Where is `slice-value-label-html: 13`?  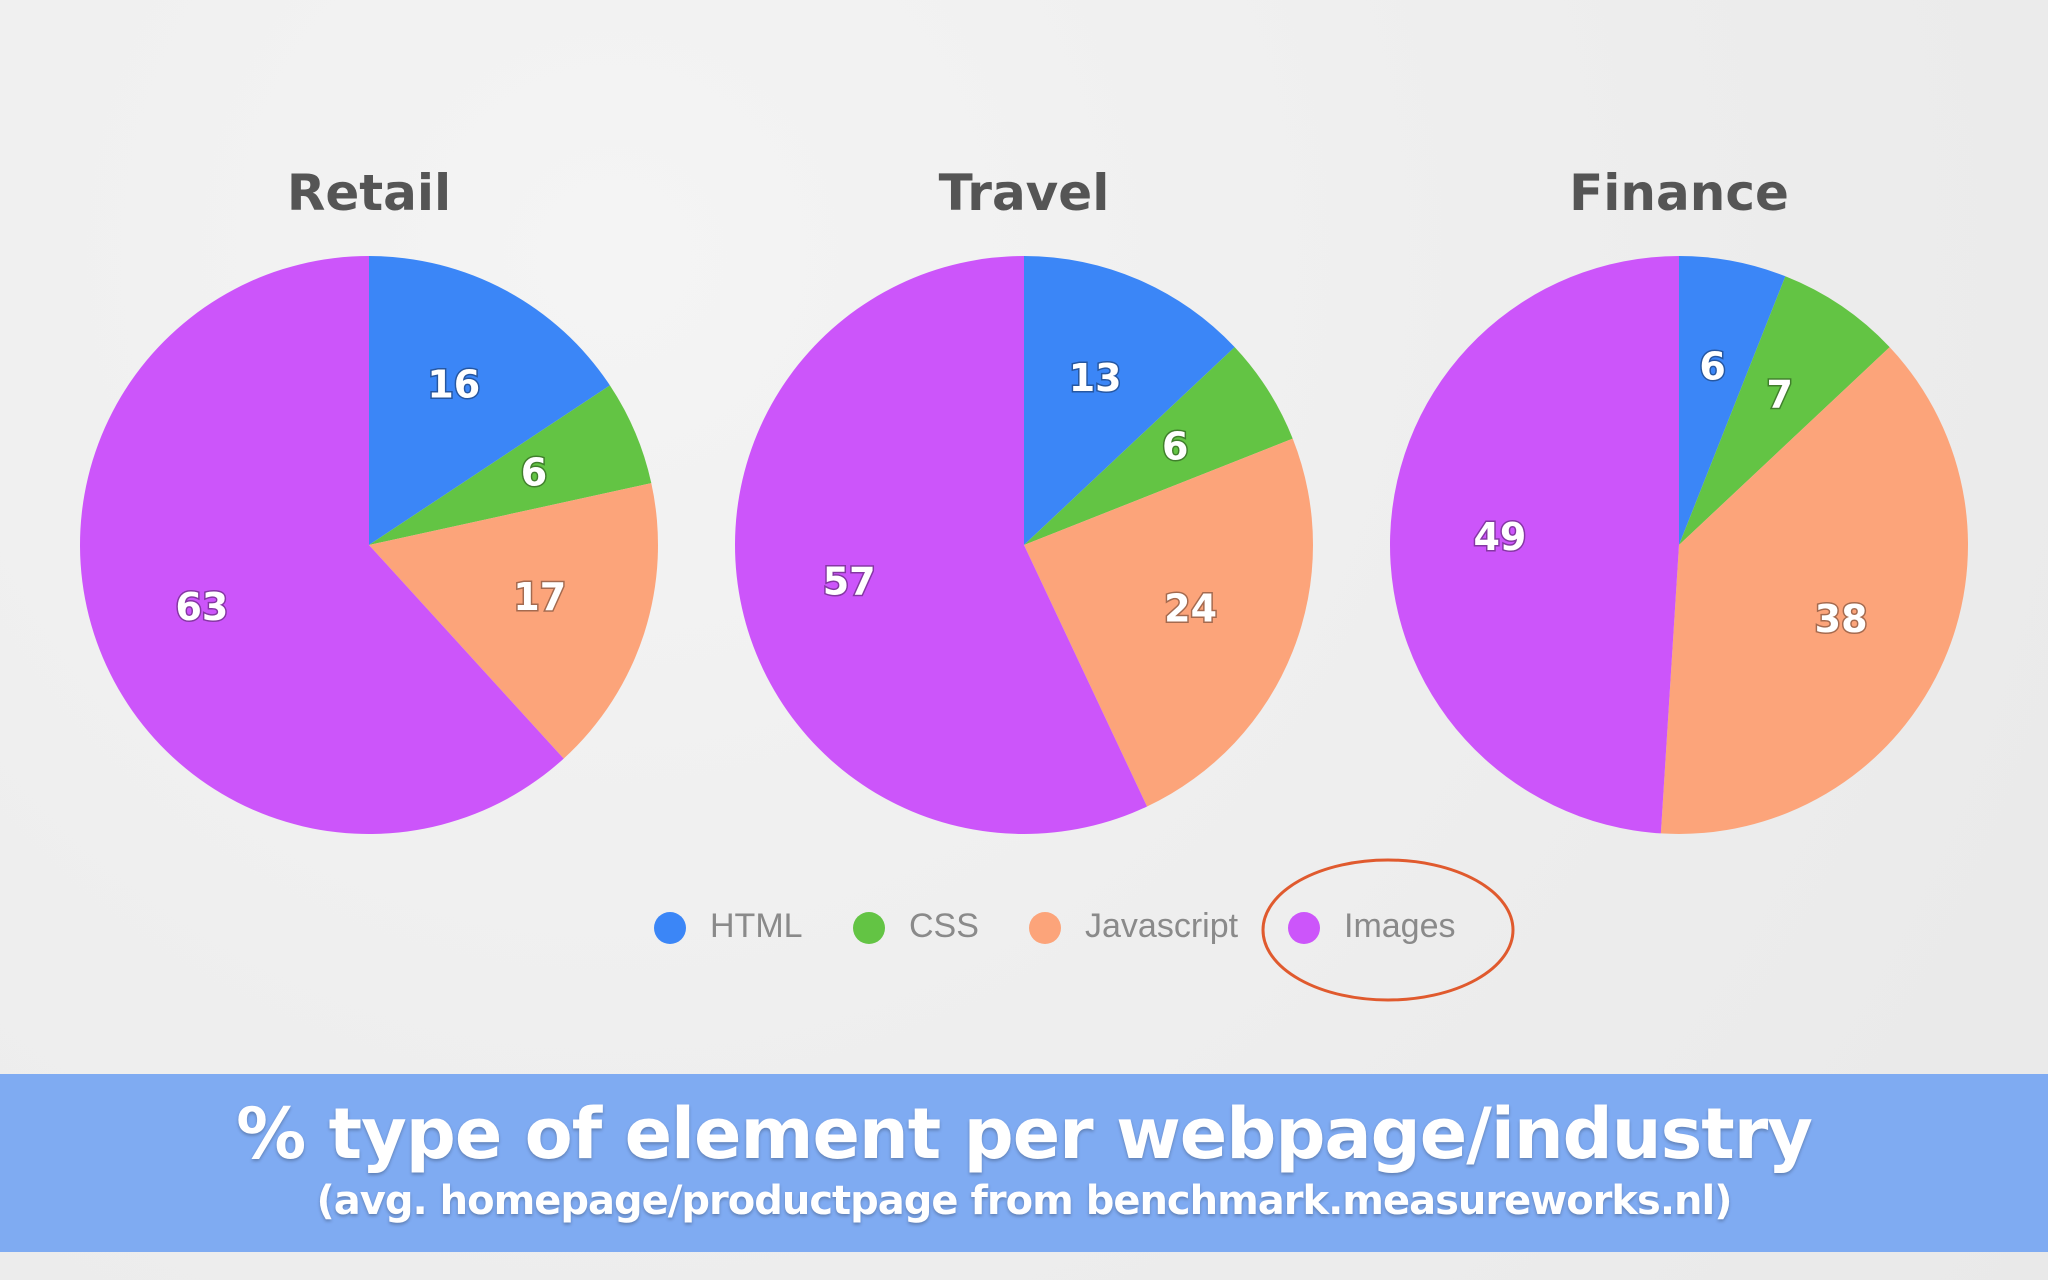
slice-value-label-html: 13 is located at coordinates (1095, 378).